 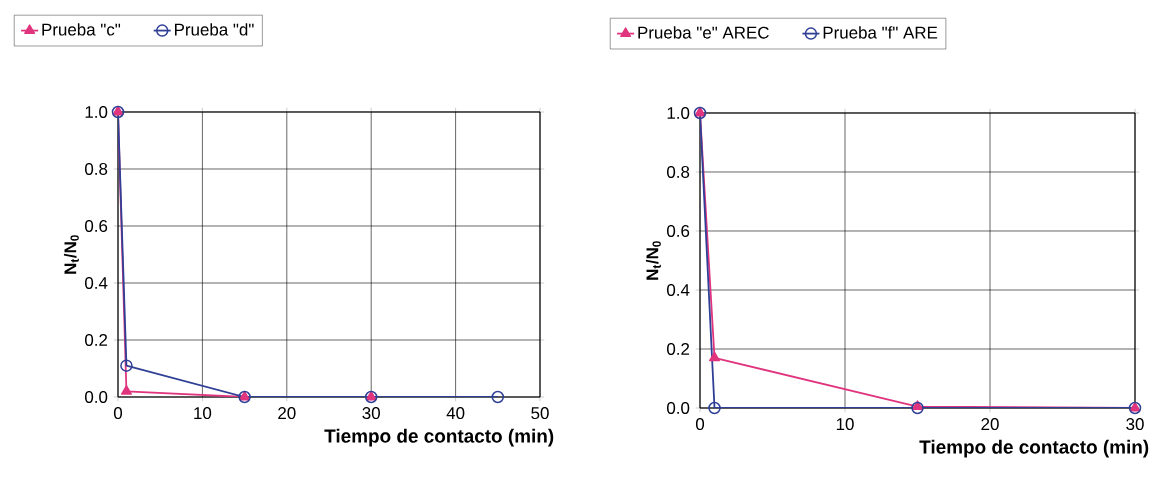 I want to click on legend-label: Prueba "e" AREC, so click(x=703, y=32).